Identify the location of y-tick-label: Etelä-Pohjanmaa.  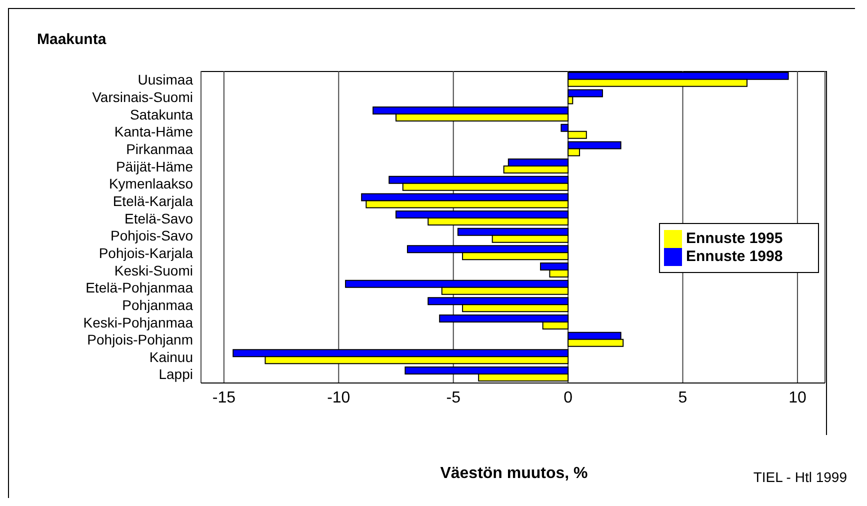
(140, 288).